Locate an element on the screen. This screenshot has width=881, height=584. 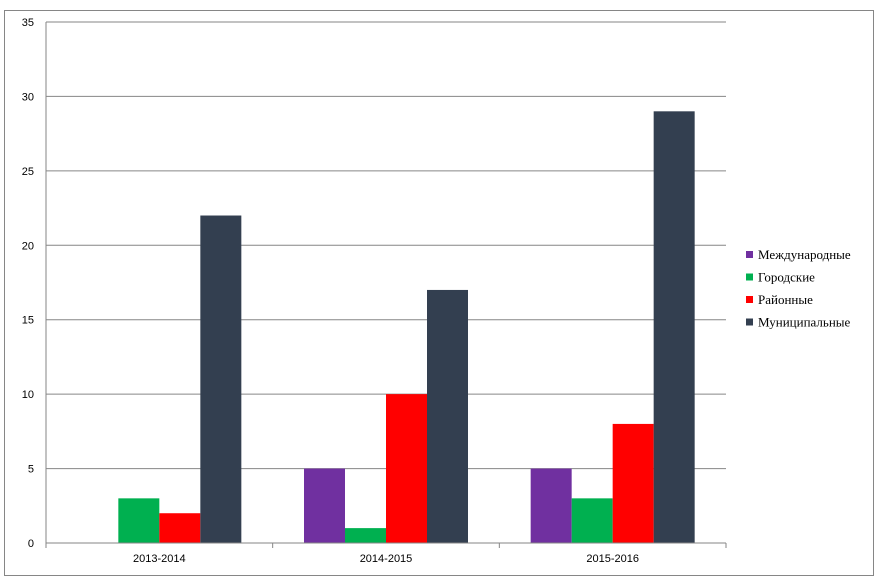
legend-label: Муниципальные is located at coordinates (804, 322).